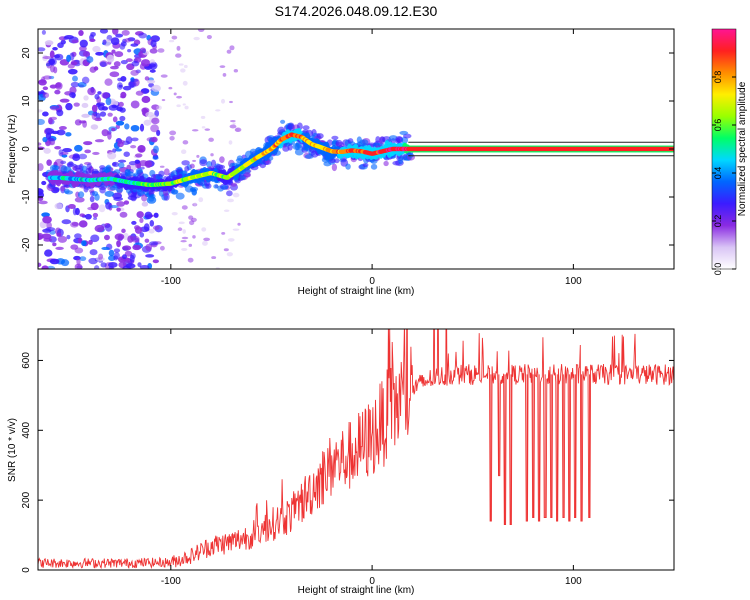  Describe the element at coordinates (718, 269) in the screenshot. I see `colorbar-tick-label: 0.0` at that location.